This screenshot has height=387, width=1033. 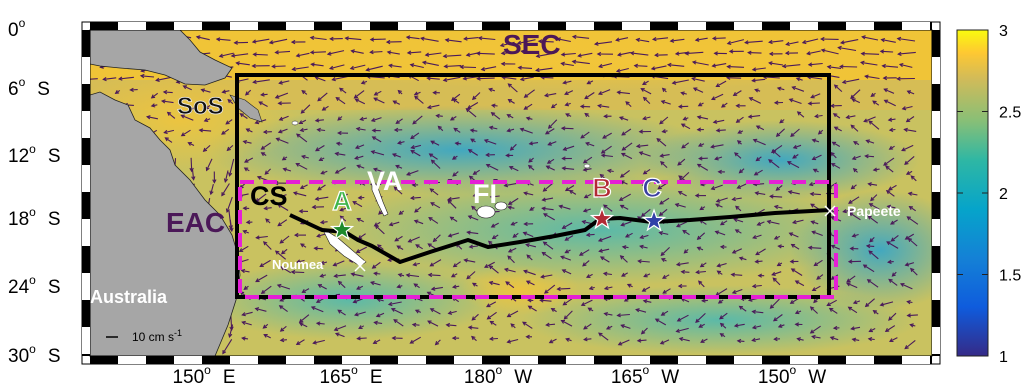 What do you see at coordinates (34, 354) in the screenshot?
I see `y-tick-label: 30o S` at bounding box center [34, 354].